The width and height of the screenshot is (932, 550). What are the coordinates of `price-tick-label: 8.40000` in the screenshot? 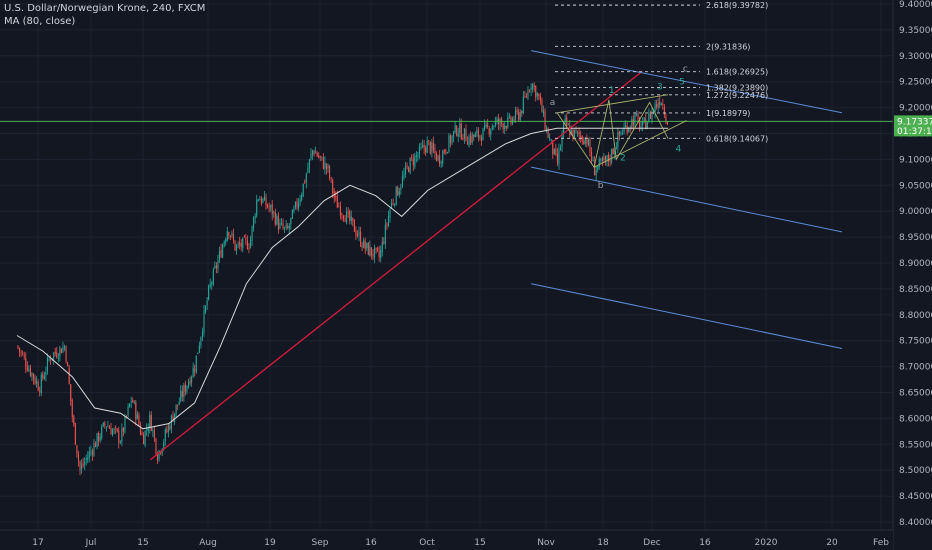 It's located at (915, 523).